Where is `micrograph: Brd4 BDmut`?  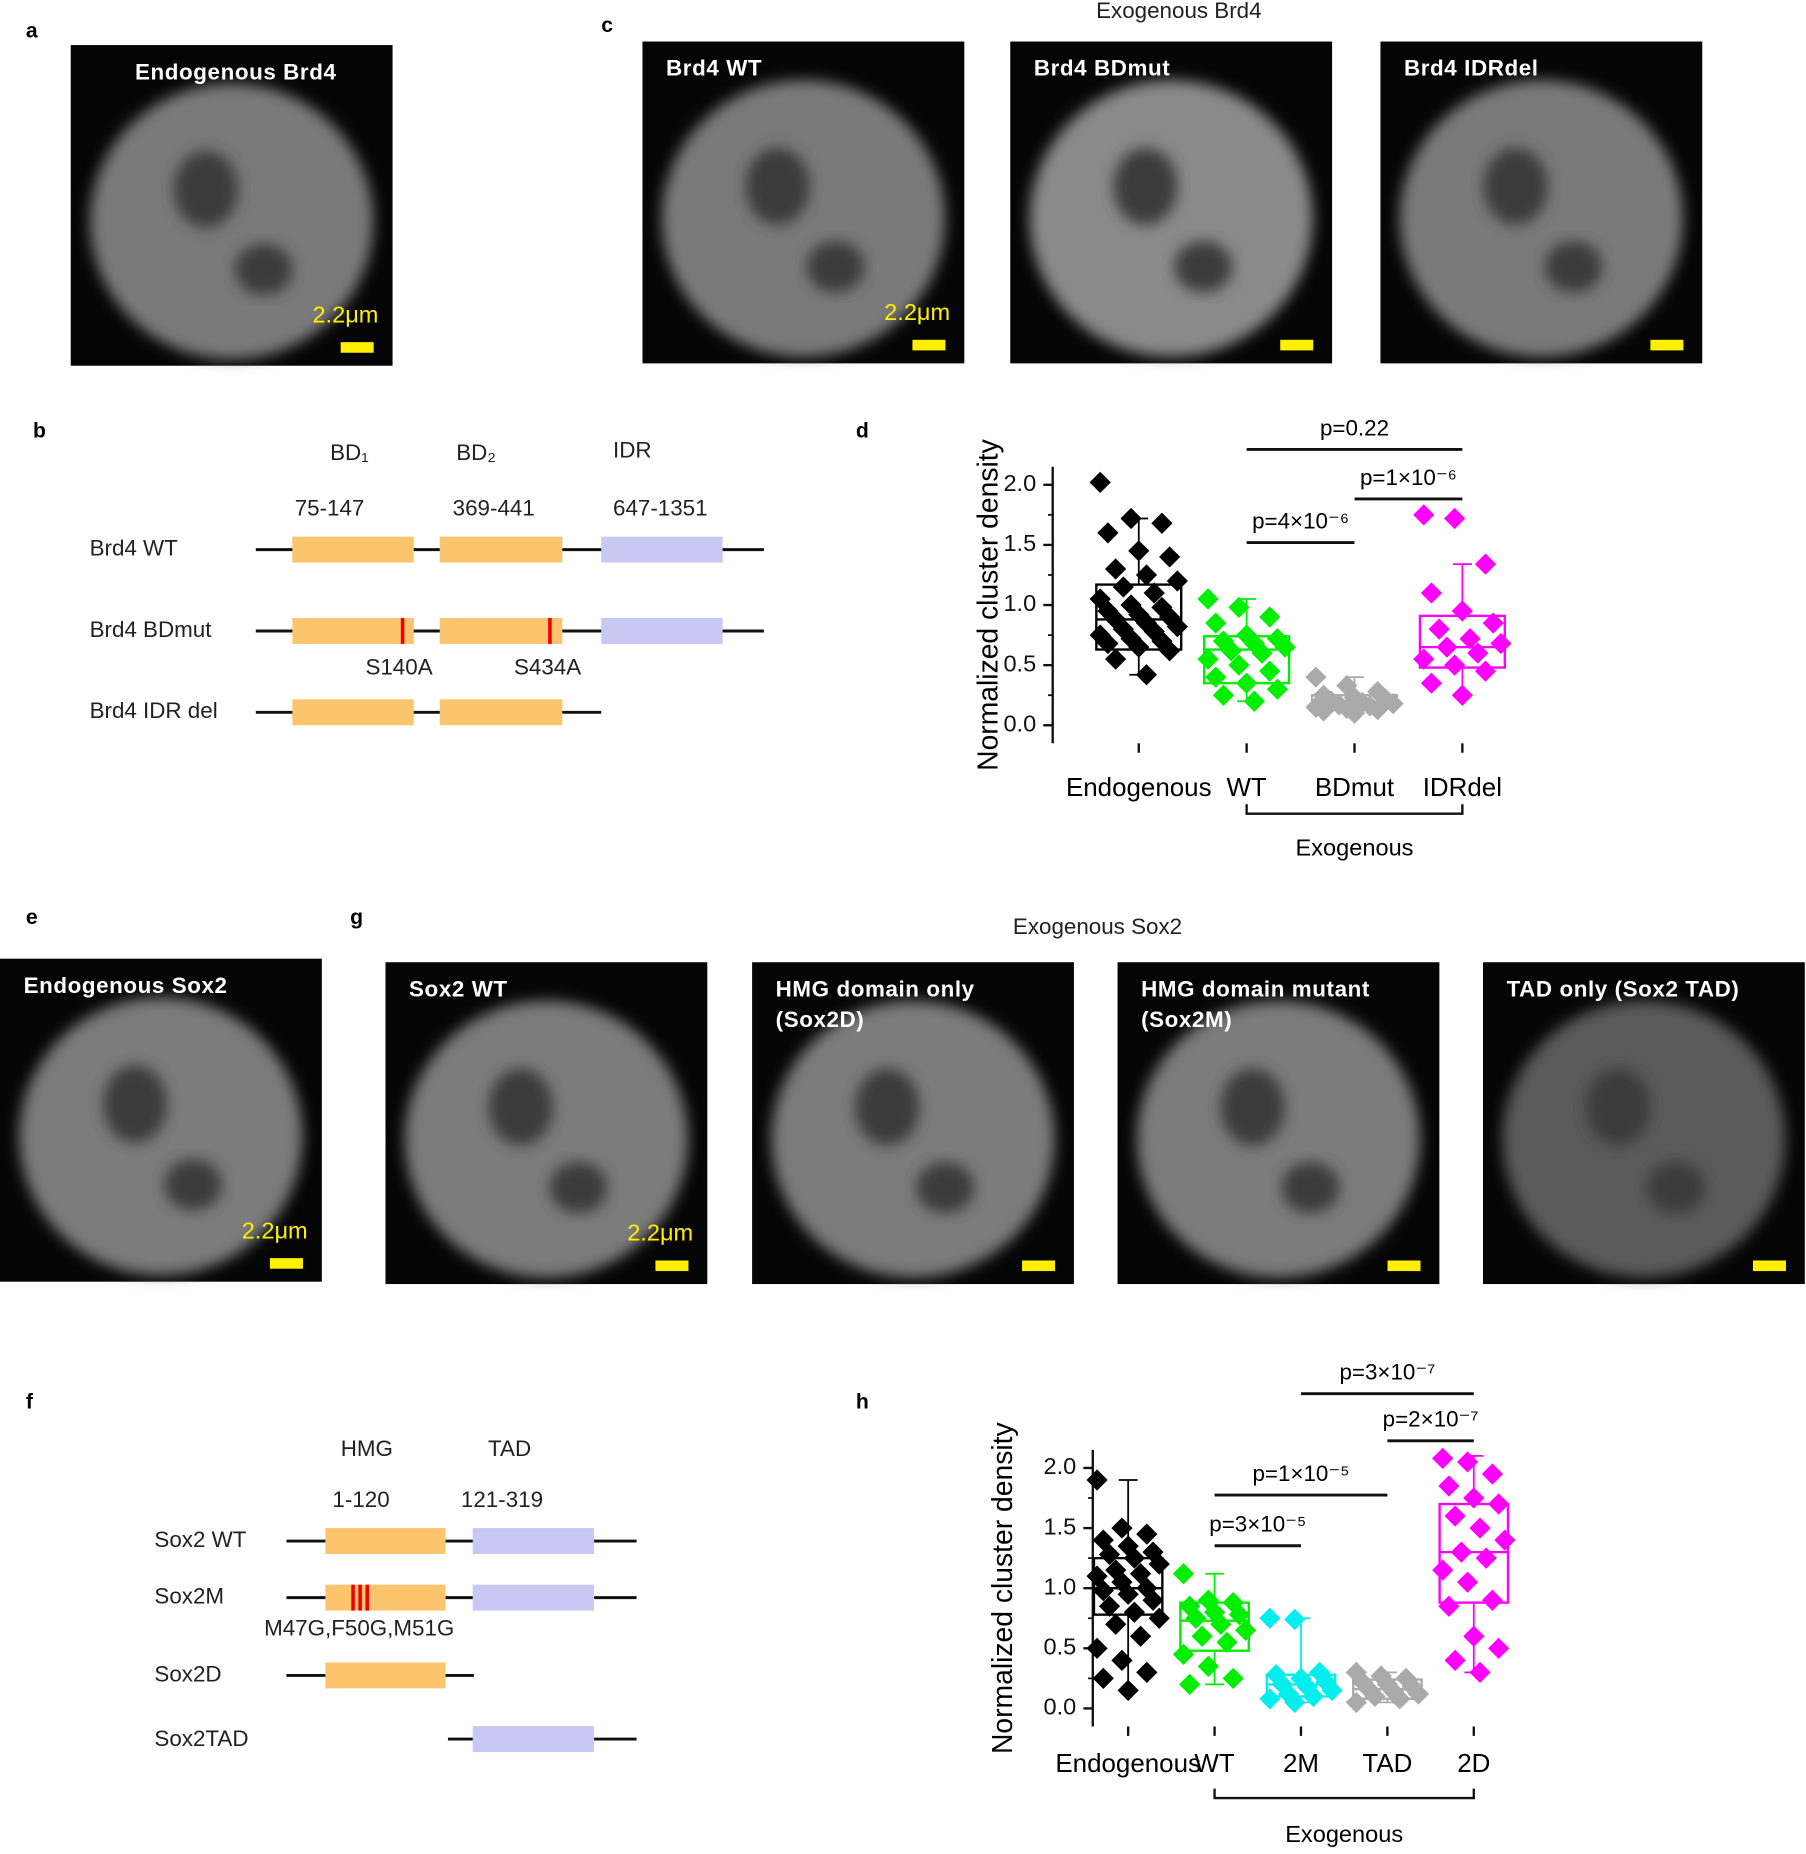 micrograph: Brd4 BDmut is located at coordinates (1171, 202).